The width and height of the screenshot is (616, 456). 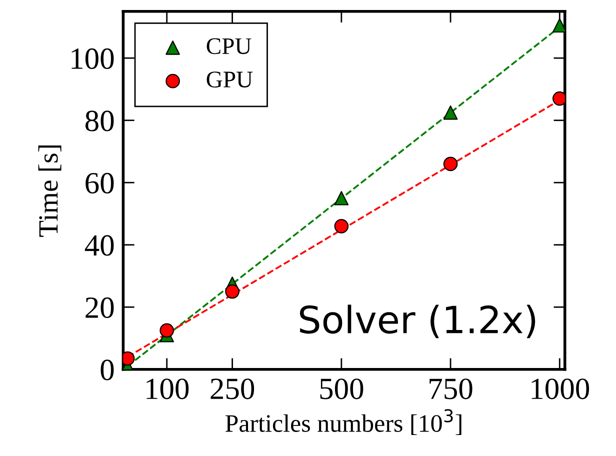 I want to click on y-axis-title: Time [s], so click(x=50, y=191).